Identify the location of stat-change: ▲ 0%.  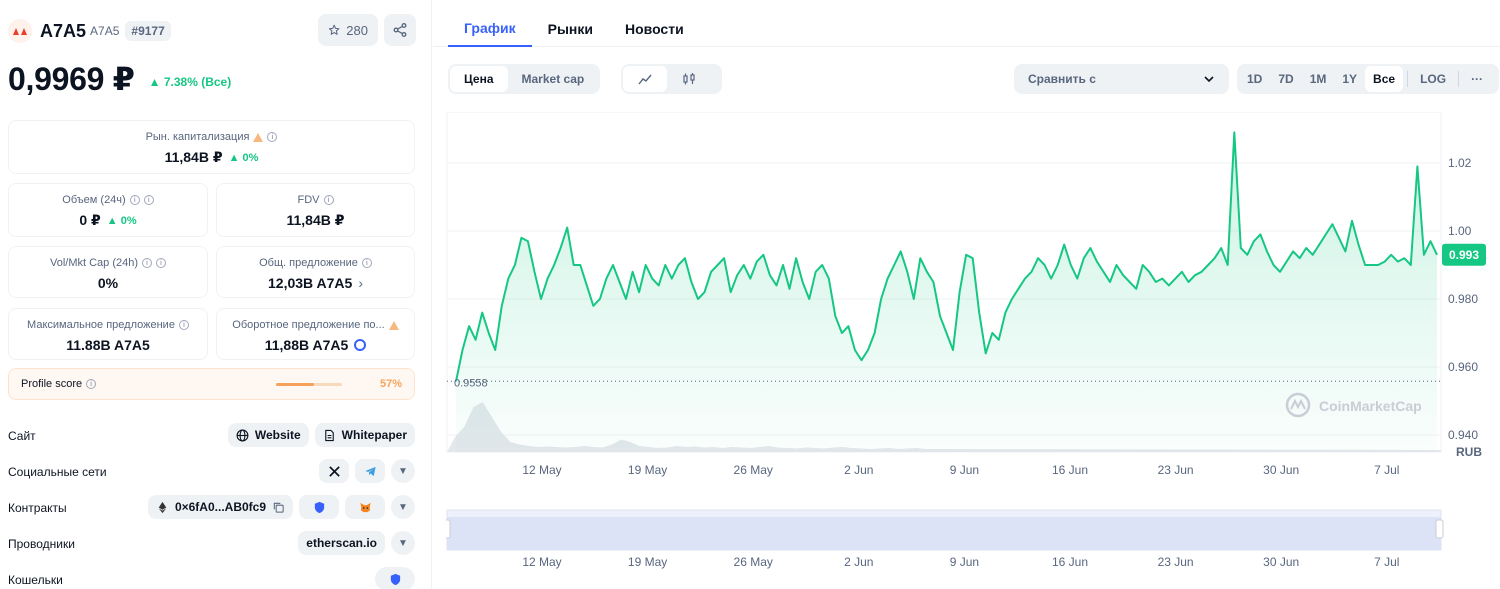
(243, 157).